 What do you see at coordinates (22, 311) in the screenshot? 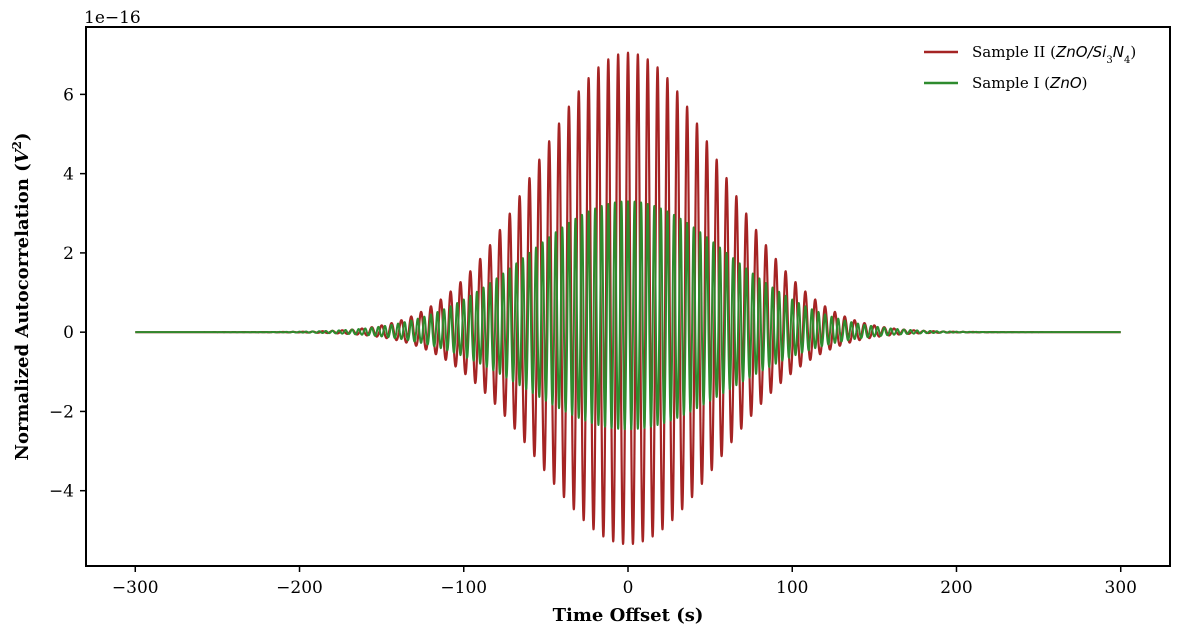
I see `y-label-base: Normalized Autocorrelation (` at bounding box center [22, 311].